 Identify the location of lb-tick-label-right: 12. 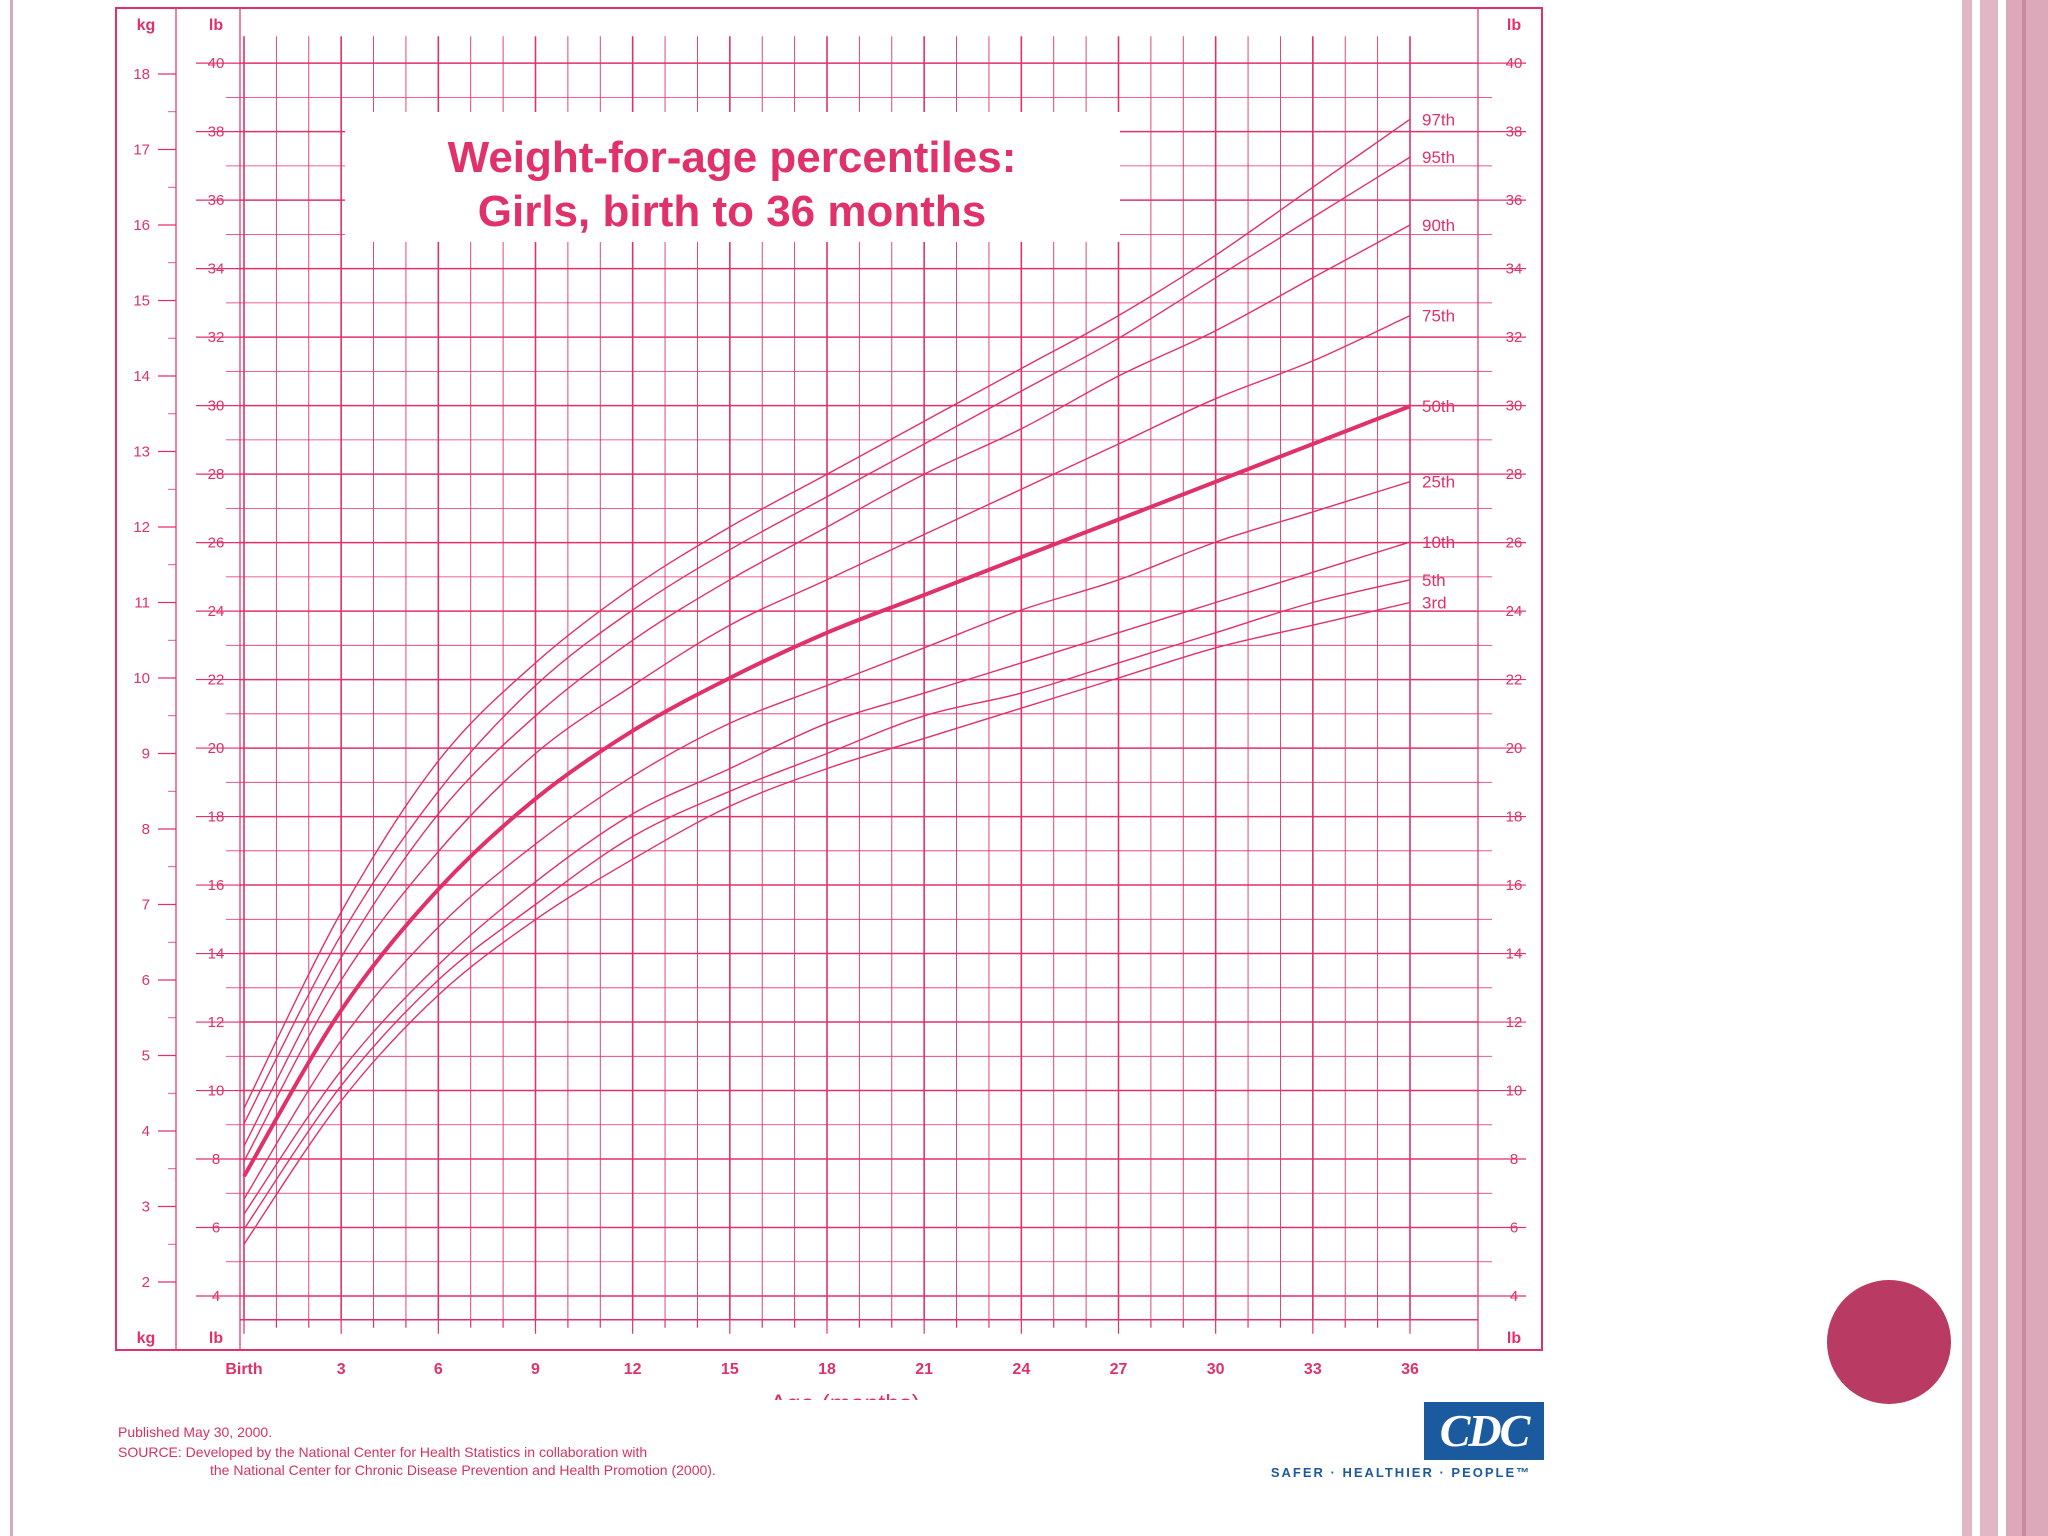
(1514, 1022).